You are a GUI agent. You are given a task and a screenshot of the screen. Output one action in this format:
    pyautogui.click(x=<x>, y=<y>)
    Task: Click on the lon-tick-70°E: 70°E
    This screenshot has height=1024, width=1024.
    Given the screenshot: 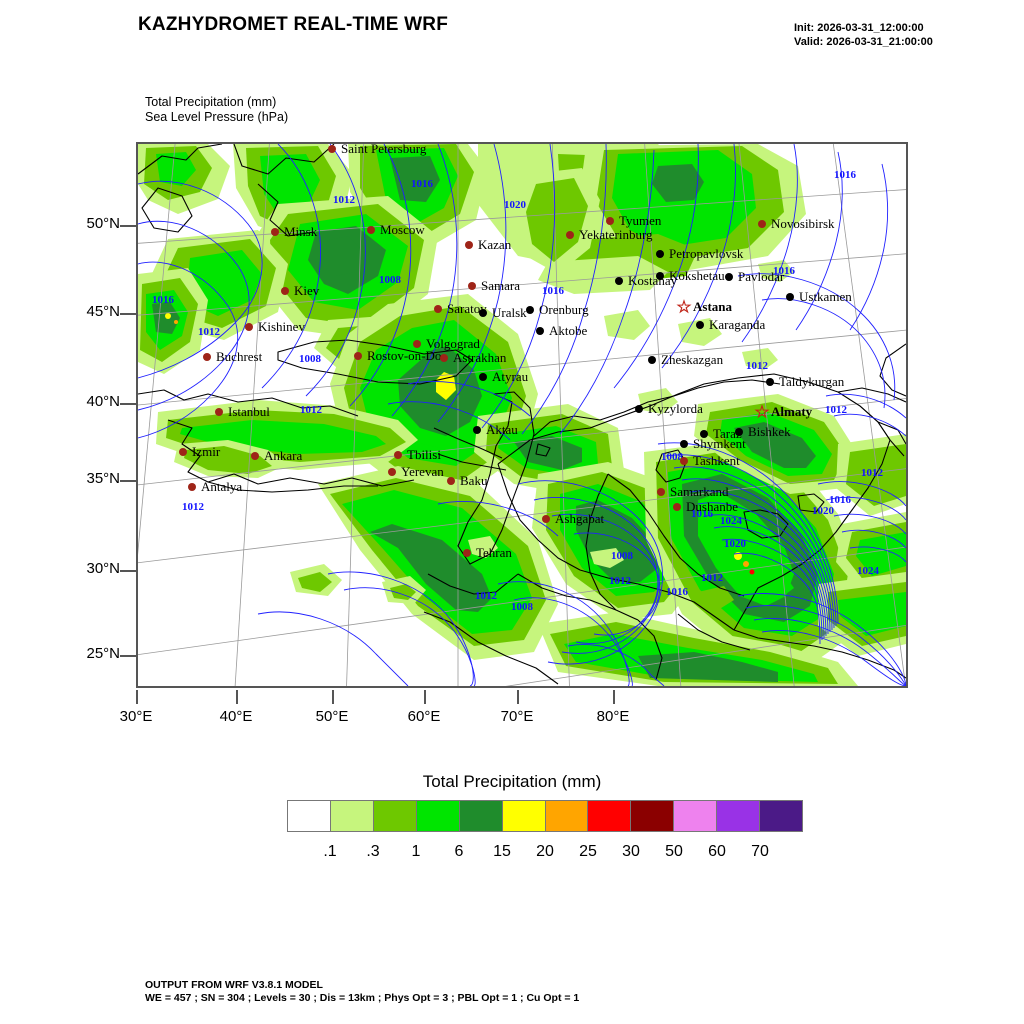 What is the action you would take?
    pyautogui.click(x=517, y=716)
    